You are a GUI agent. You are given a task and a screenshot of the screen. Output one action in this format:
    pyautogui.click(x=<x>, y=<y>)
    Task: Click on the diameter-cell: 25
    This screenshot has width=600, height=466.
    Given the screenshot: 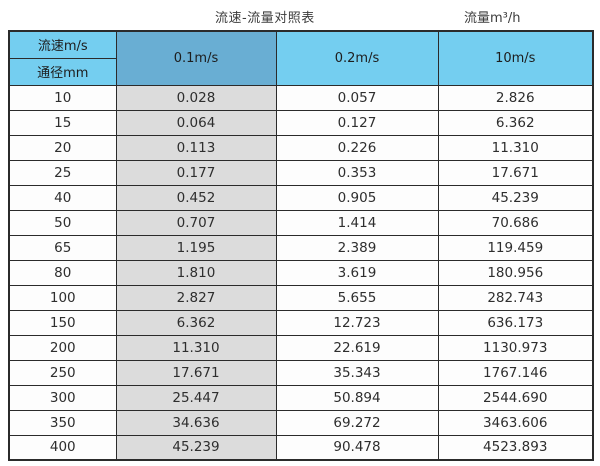 What is the action you would take?
    pyautogui.click(x=62, y=172)
    